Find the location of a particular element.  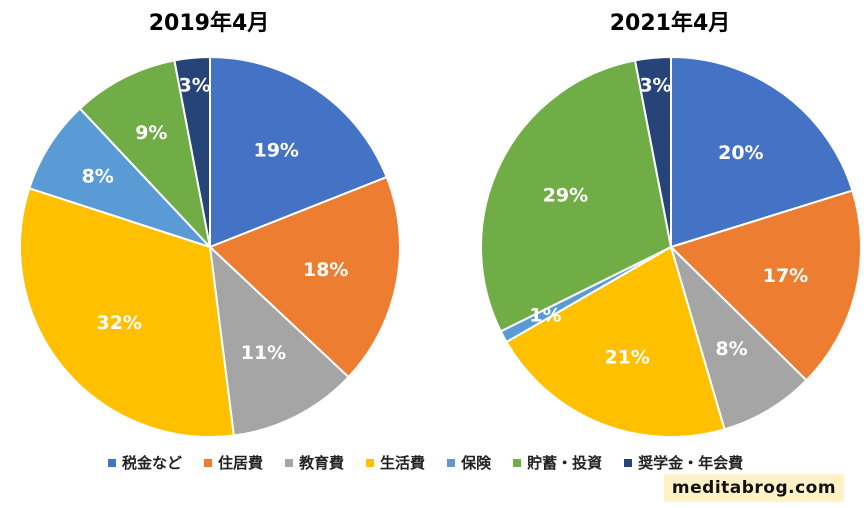

legend-label: 教育費 is located at coordinates (322, 463).